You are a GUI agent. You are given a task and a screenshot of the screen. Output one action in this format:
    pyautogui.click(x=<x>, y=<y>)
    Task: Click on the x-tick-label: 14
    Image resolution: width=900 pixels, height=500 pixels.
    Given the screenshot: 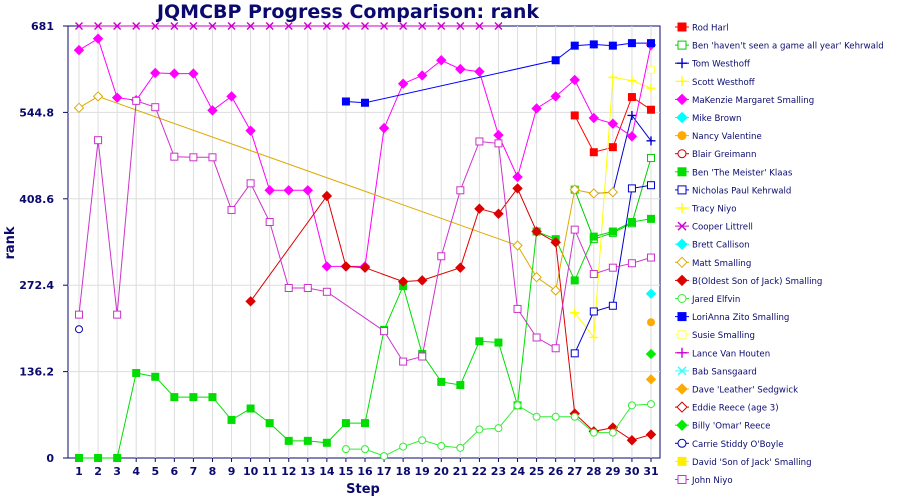 What is the action you would take?
    pyautogui.click(x=327, y=471)
    